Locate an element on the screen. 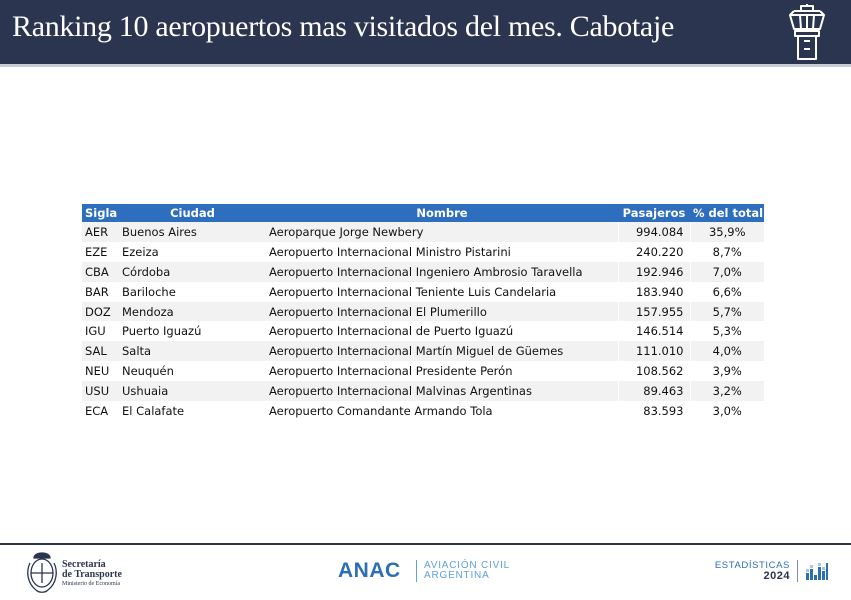 This screenshot has width=851, height=600. cell-sigla: USU is located at coordinates (100, 391).